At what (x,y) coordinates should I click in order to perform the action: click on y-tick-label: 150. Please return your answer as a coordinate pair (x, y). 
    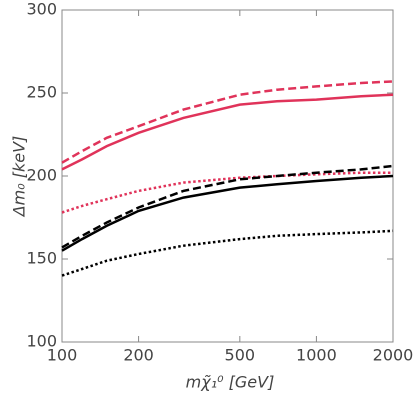
    Looking at the image, I should click on (41, 258).